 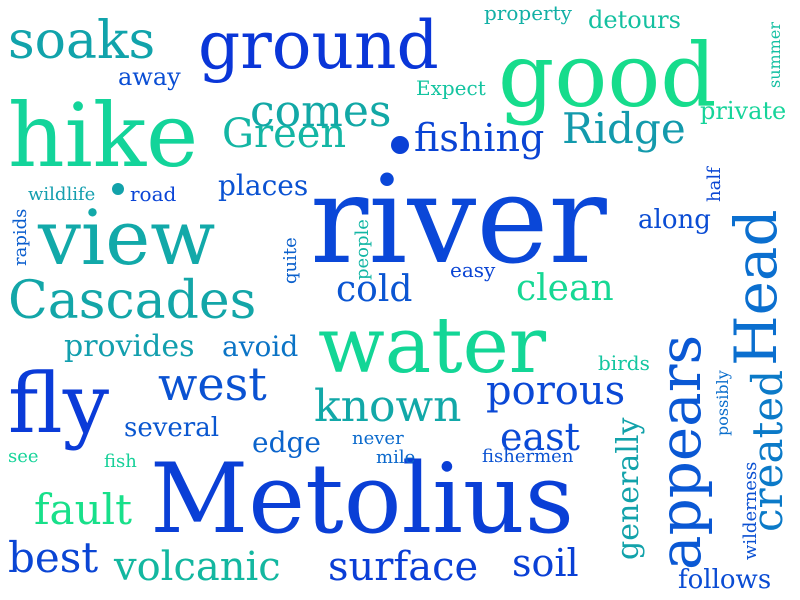 What do you see at coordinates (171, 428) in the screenshot?
I see `word-several: several` at bounding box center [171, 428].